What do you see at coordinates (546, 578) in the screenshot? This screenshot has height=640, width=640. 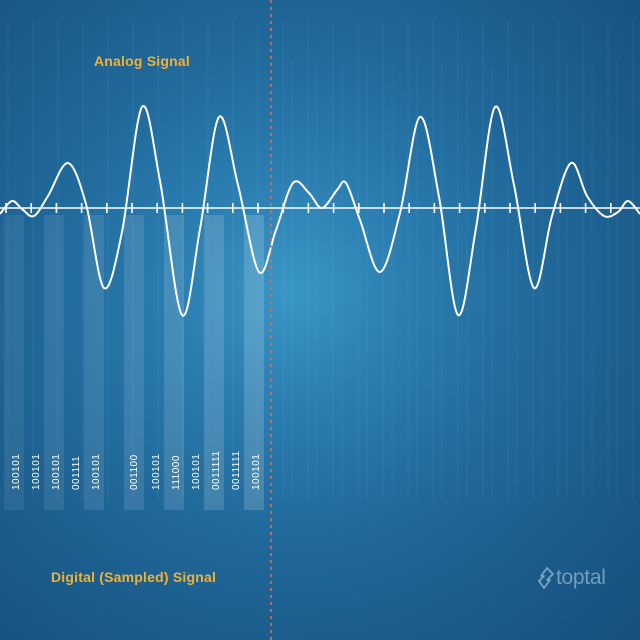 I see `toptal-logo-icon` at bounding box center [546, 578].